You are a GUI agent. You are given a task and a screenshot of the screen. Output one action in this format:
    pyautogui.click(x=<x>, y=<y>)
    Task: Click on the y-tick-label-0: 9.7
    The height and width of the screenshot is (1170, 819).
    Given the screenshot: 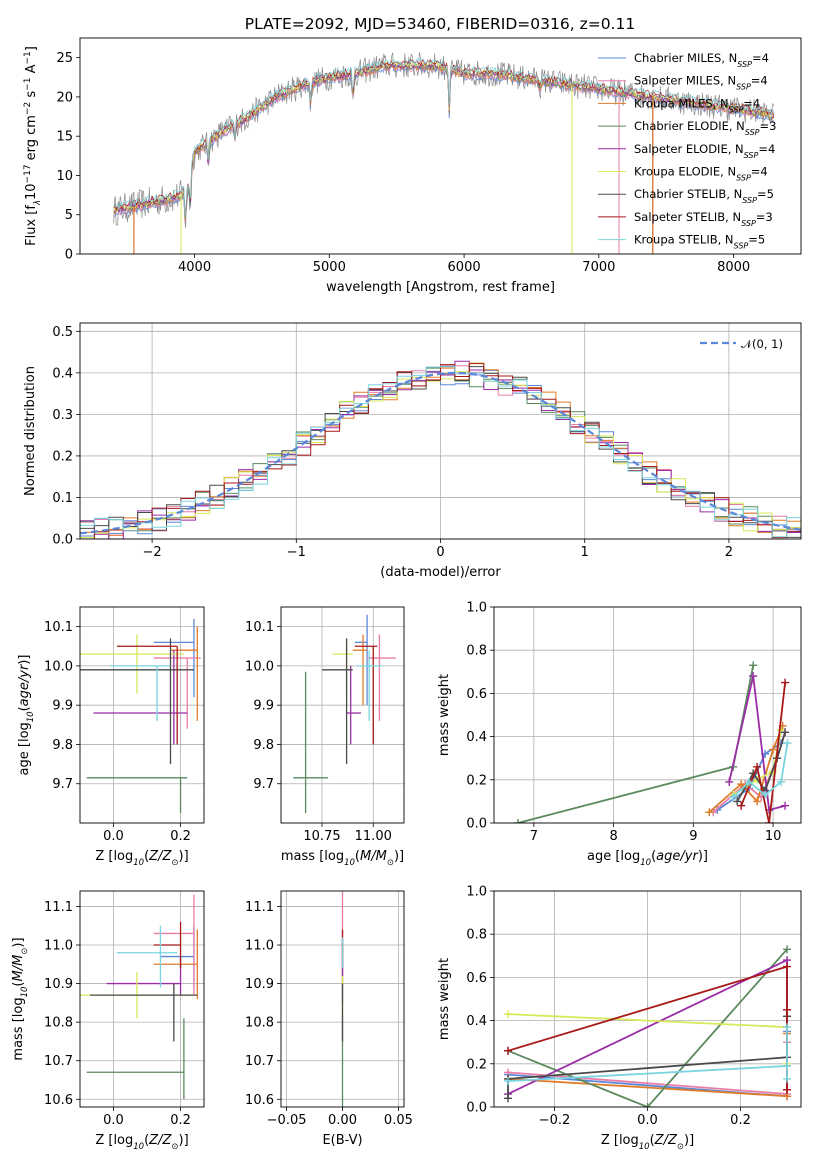 What is the action you would take?
    pyautogui.click(x=62, y=784)
    